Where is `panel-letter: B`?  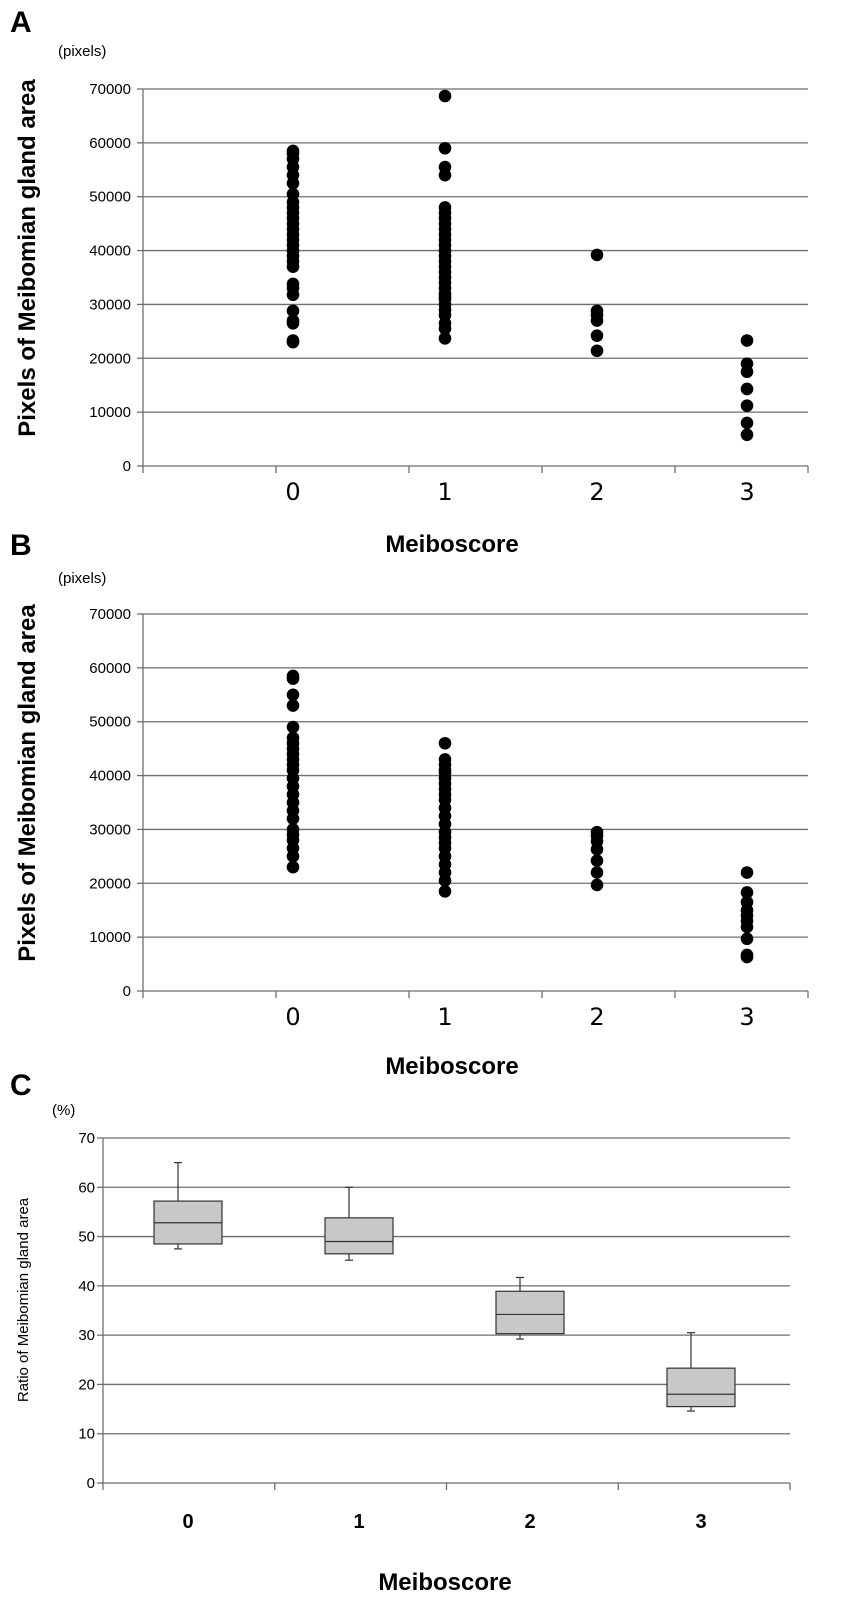
panel-letter: B is located at coordinates (21, 545).